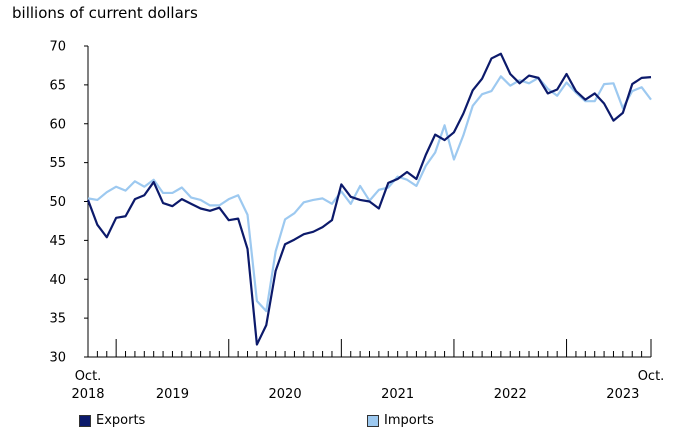  I want to click on y-tick-label-70: 70, so click(57, 47).